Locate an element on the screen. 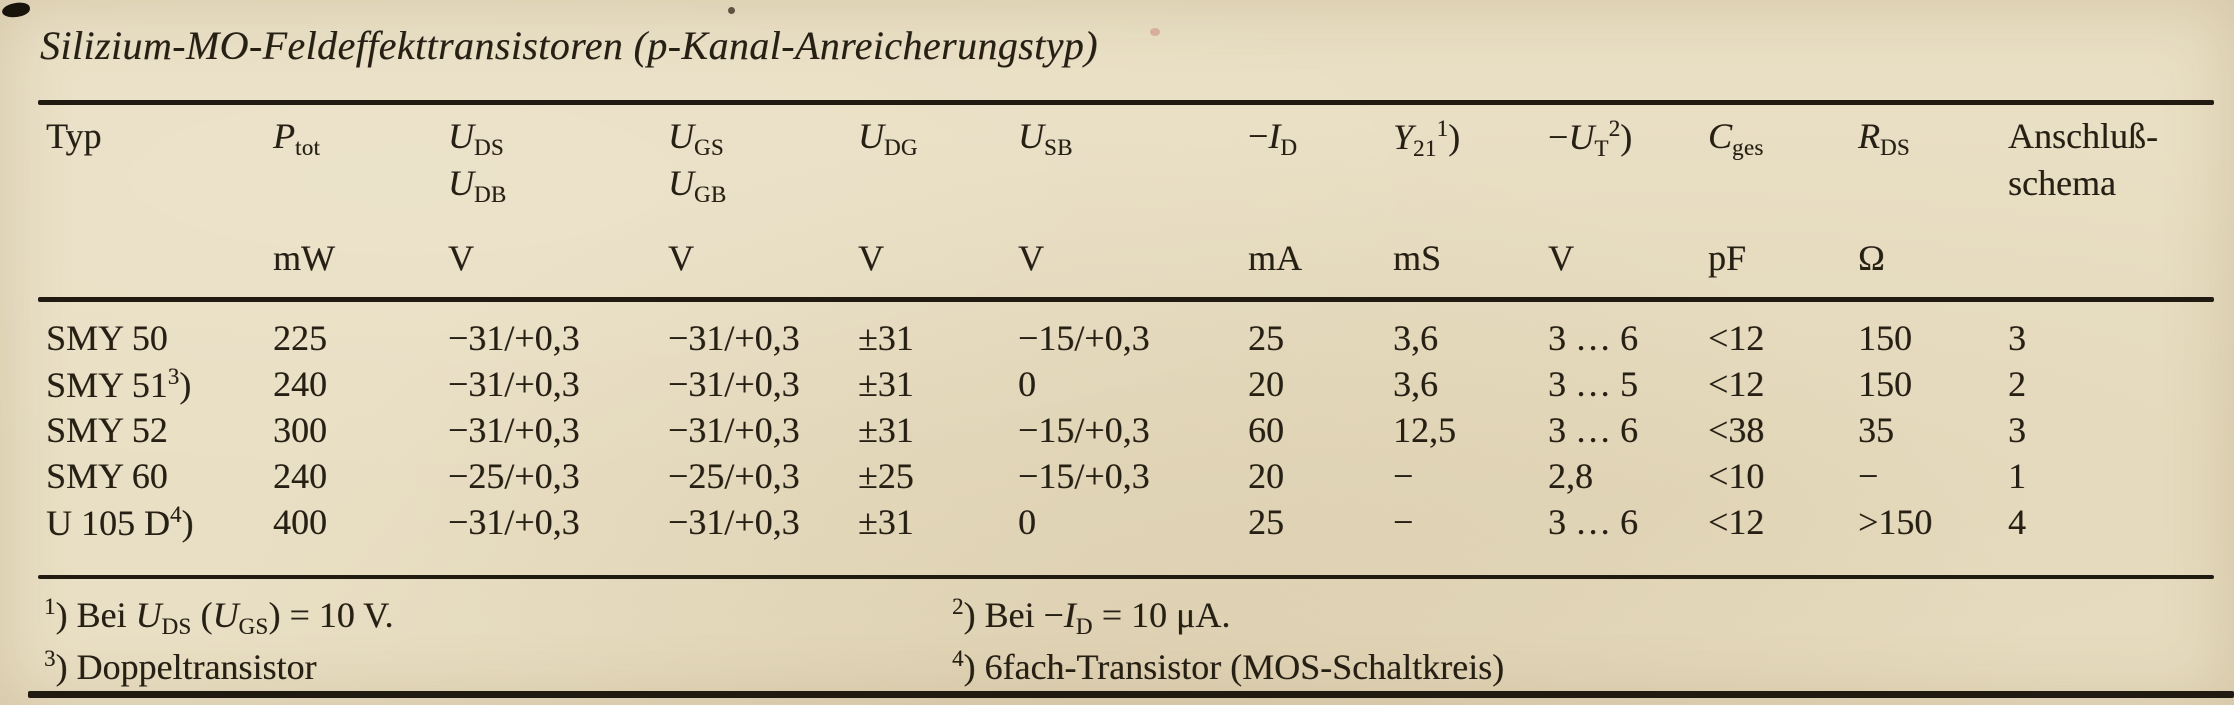 The image size is (2234, 705). cell-id: 60 is located at coordinates (1266, 430).